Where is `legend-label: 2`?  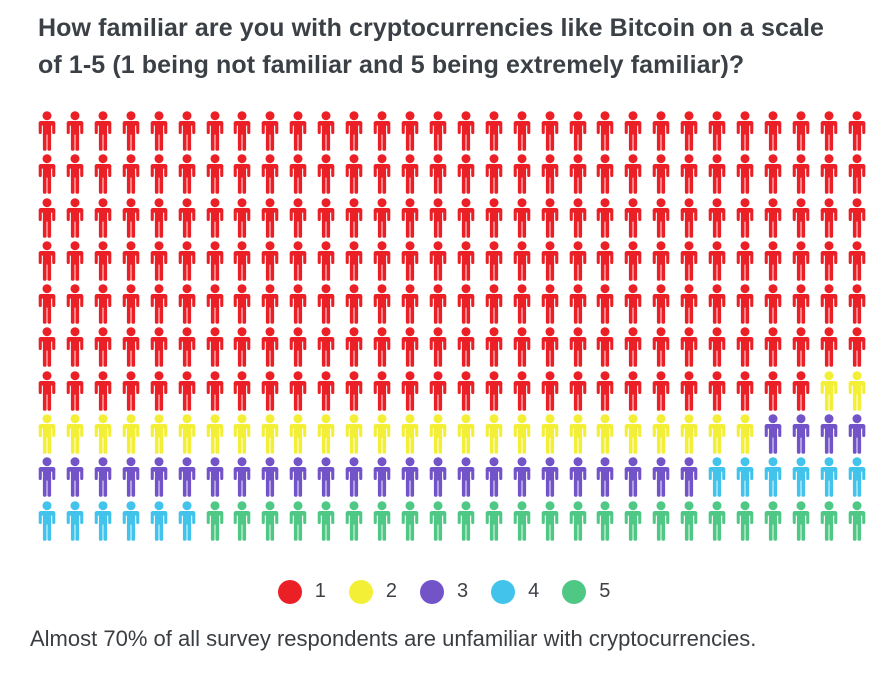
legend-label: 2 is located at coordinates (391, 591).